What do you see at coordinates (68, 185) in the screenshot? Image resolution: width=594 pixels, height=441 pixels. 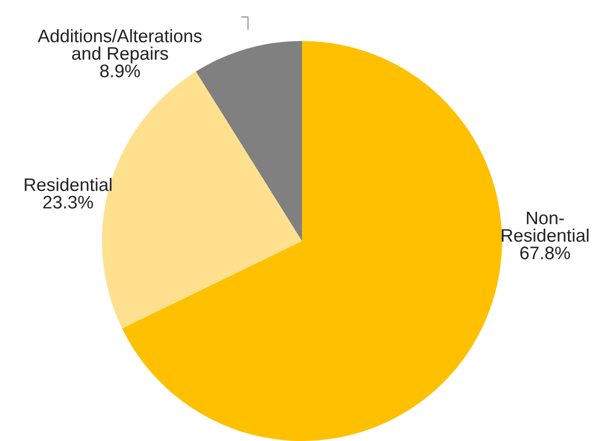 I see `slice-label: Residential` at bounding box center [68, 185].